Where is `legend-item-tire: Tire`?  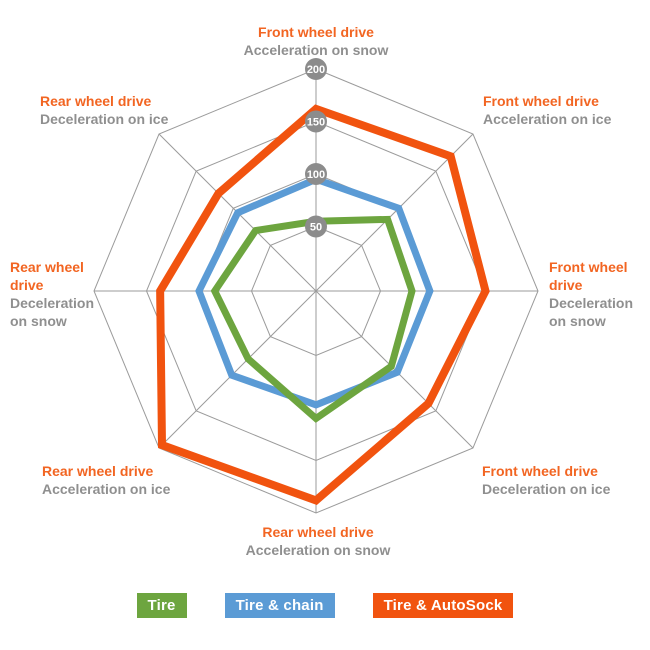
legend-item-tire: Tire is located at coordinates (161, 605).